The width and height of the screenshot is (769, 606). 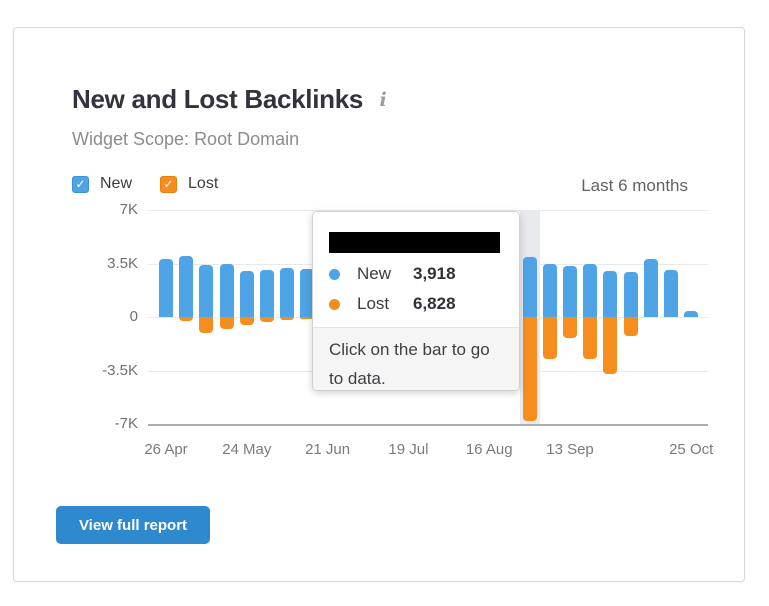 What do you see at coordinates (357, 378) in the screenshot?
I see `tooltip-footer-line2: to data.` at bounding box center [357, 378].